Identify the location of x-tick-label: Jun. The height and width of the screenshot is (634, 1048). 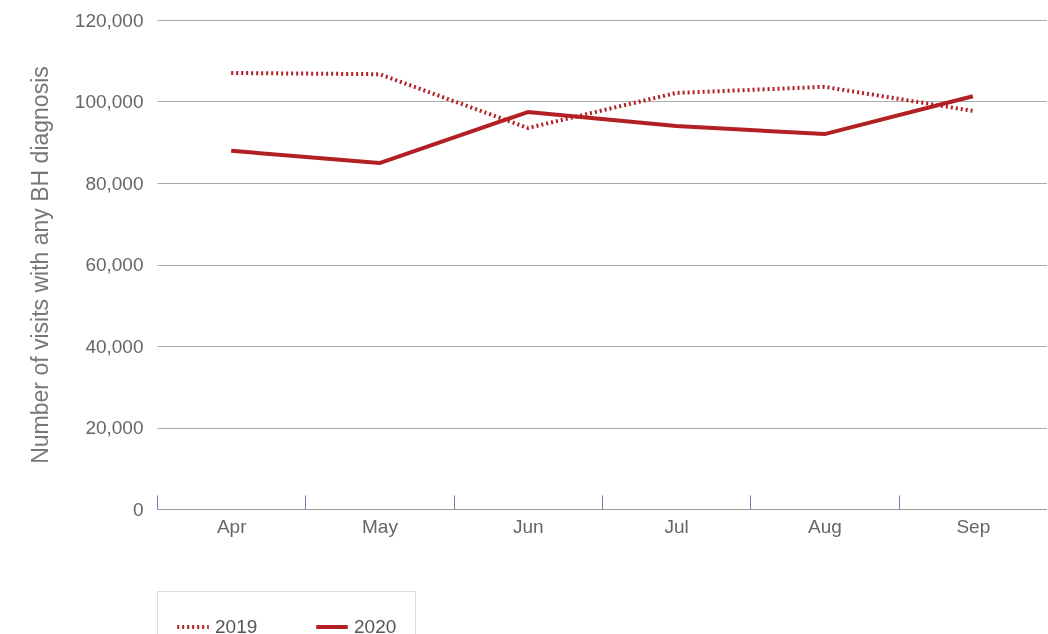
(528, 526).